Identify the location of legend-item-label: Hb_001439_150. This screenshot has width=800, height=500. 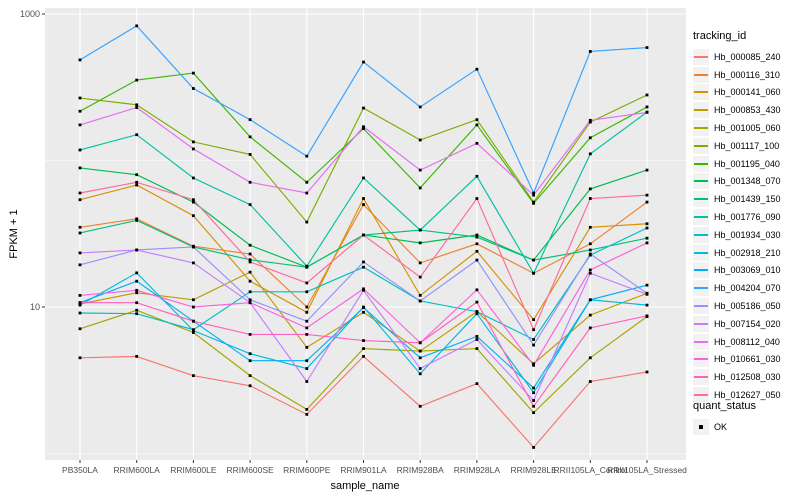
(747, 199).